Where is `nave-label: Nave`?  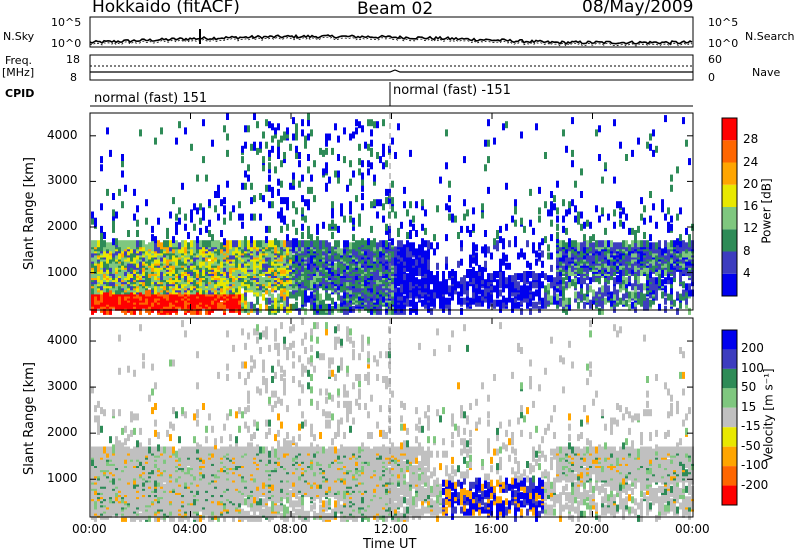 nave-label: Nave is located at coordinates (766, 72).